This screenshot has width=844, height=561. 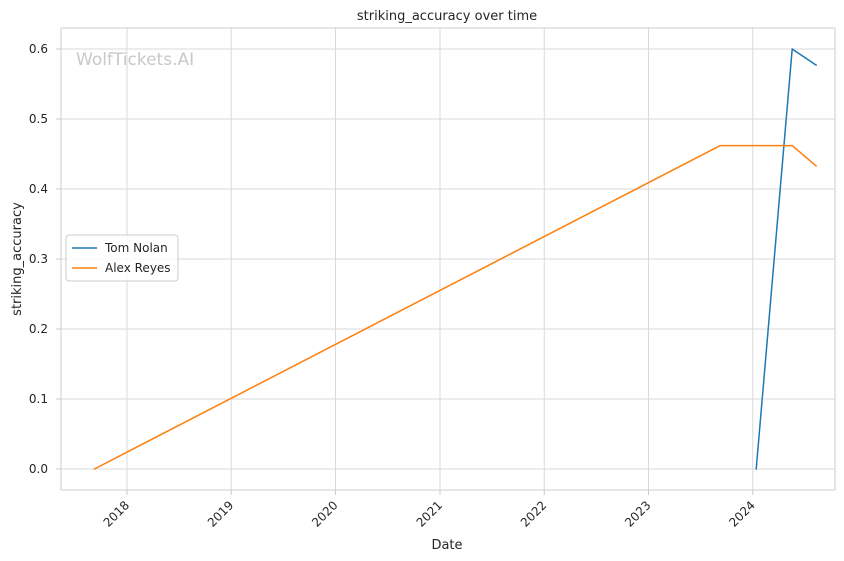 I want to click on y-tick-label: 0.6, so click(x=38, y=49).